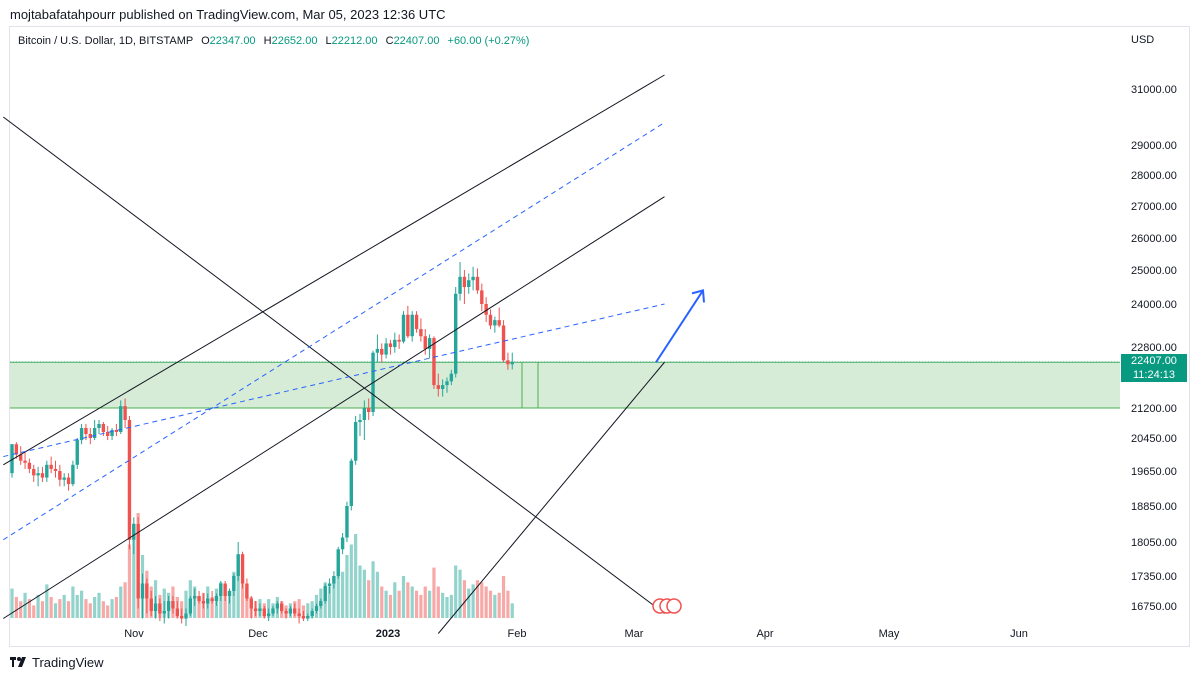 The width and height of the screenshot is (1200, 681). Describe the element at coordinates (57, 662) in the screenshot. I see `tradingview-footer: TradingView` at that location.